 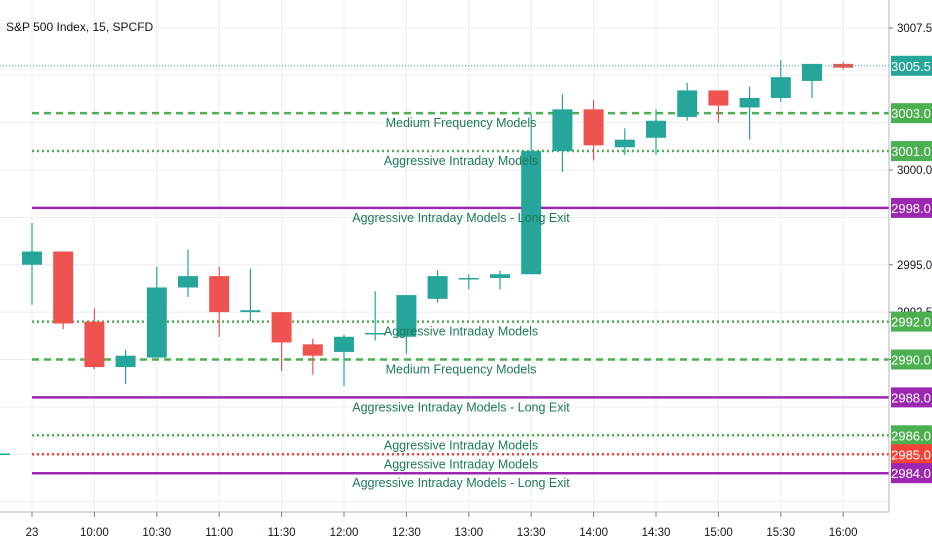 I want to click on x-tick-label: 23, so click(x=32, y=533).